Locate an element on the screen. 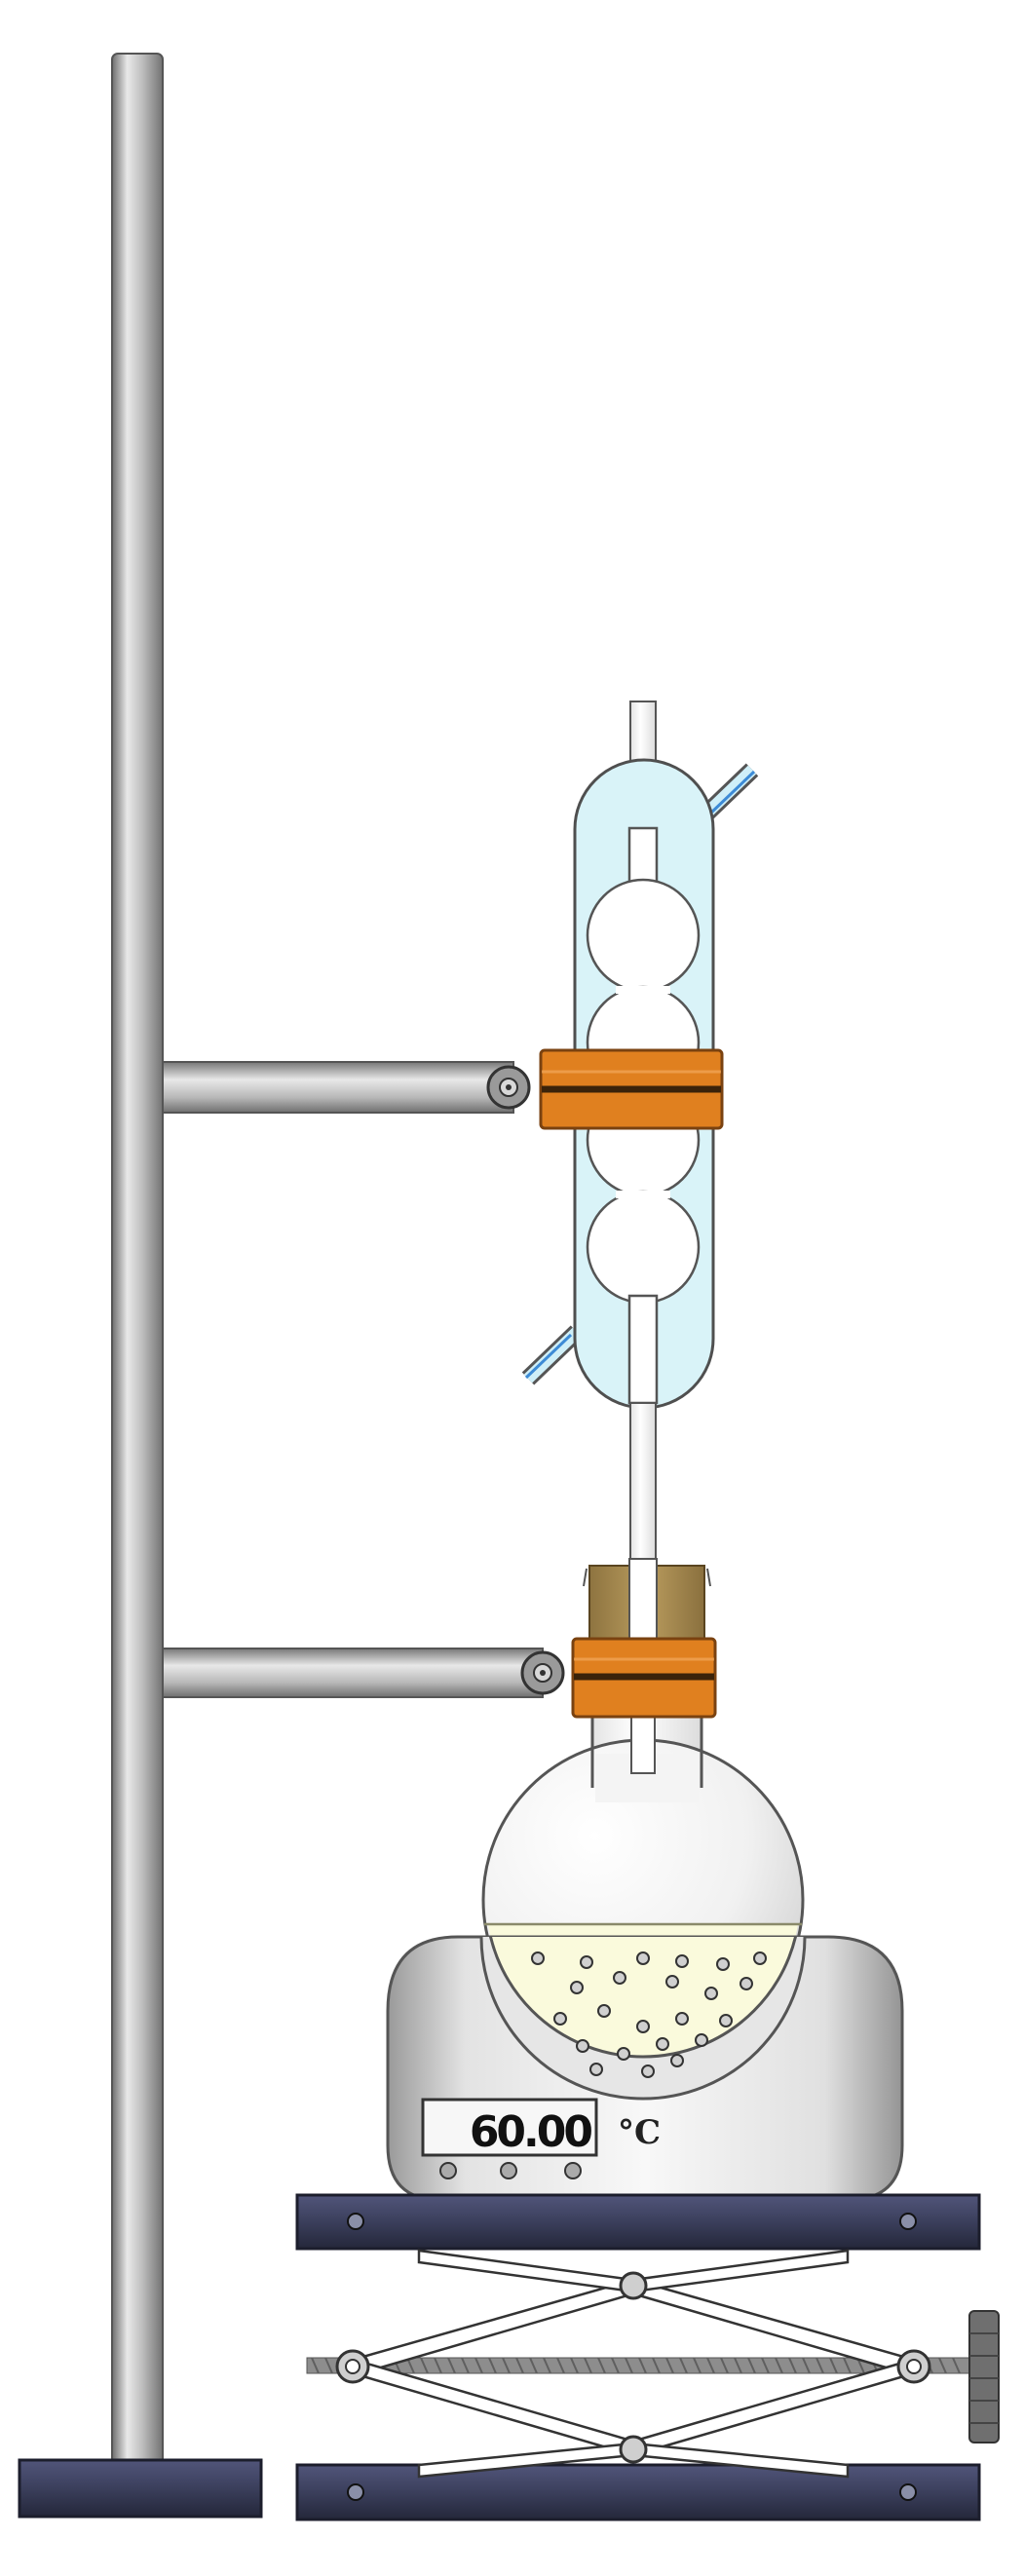 The height and width of the screenshot is (2576, 1024). upper-clamp is located at coordinates (443, 1089).